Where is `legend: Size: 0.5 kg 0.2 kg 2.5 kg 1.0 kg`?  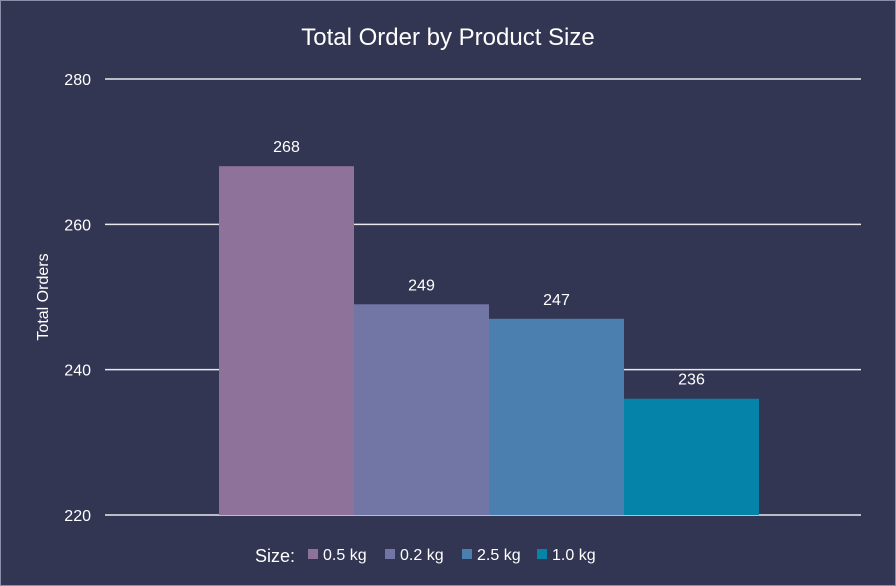
legend: Size: 0.5 kg 0.2 kg 2.5 kg 1.0 kg is located at coordinates (425, 556).